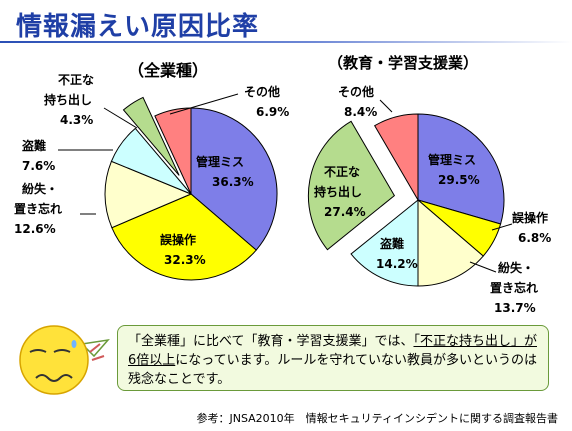  I want to click on right-slice-kanri, so click(461, 169).